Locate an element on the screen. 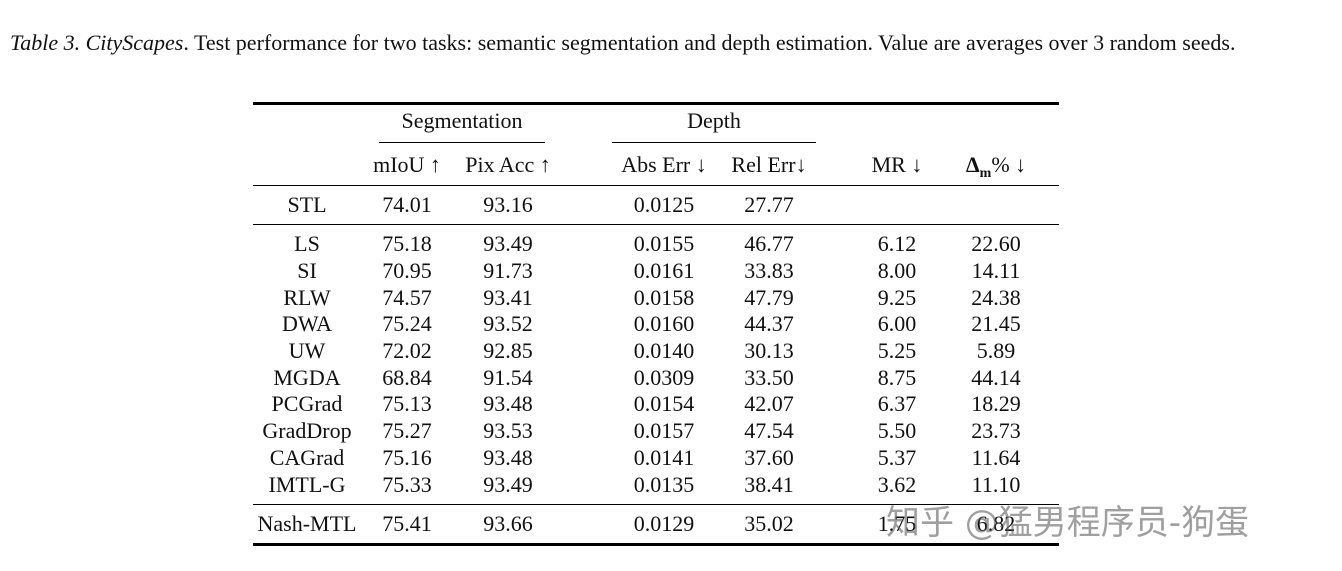 This screenshot has height=571, width=1342. cell-abserr: 0.0309 is located at coordinates (664, 377).